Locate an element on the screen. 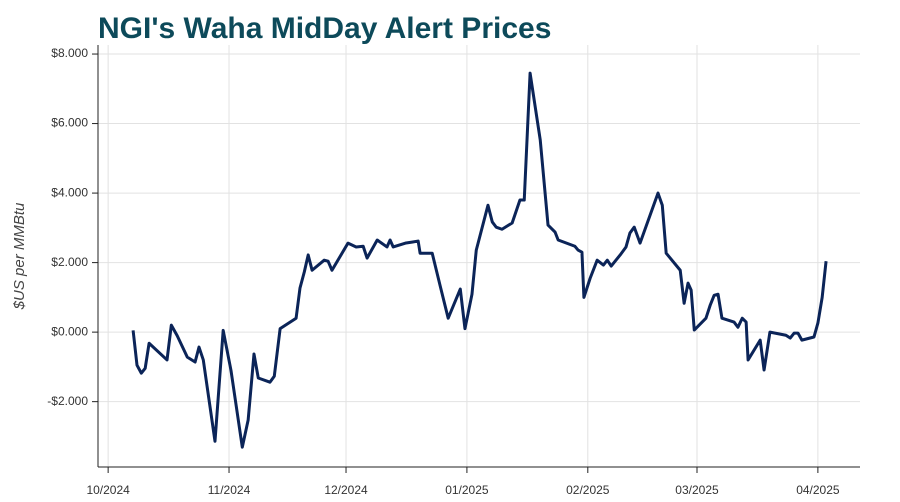  x-tick-label: 02/2025 is located at coordinates (588, 490).